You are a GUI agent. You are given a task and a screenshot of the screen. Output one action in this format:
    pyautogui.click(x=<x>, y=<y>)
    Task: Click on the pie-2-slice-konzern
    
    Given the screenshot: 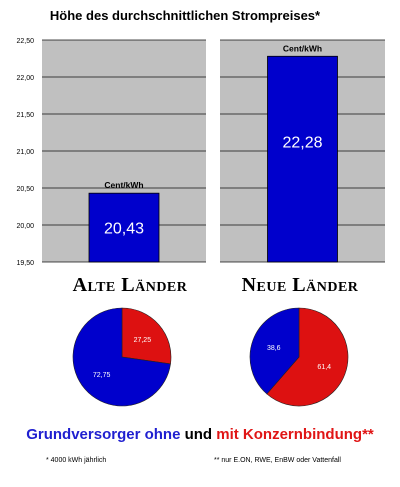 What is the action you would take?
    pyautogui.click(x=307, y=357)
    